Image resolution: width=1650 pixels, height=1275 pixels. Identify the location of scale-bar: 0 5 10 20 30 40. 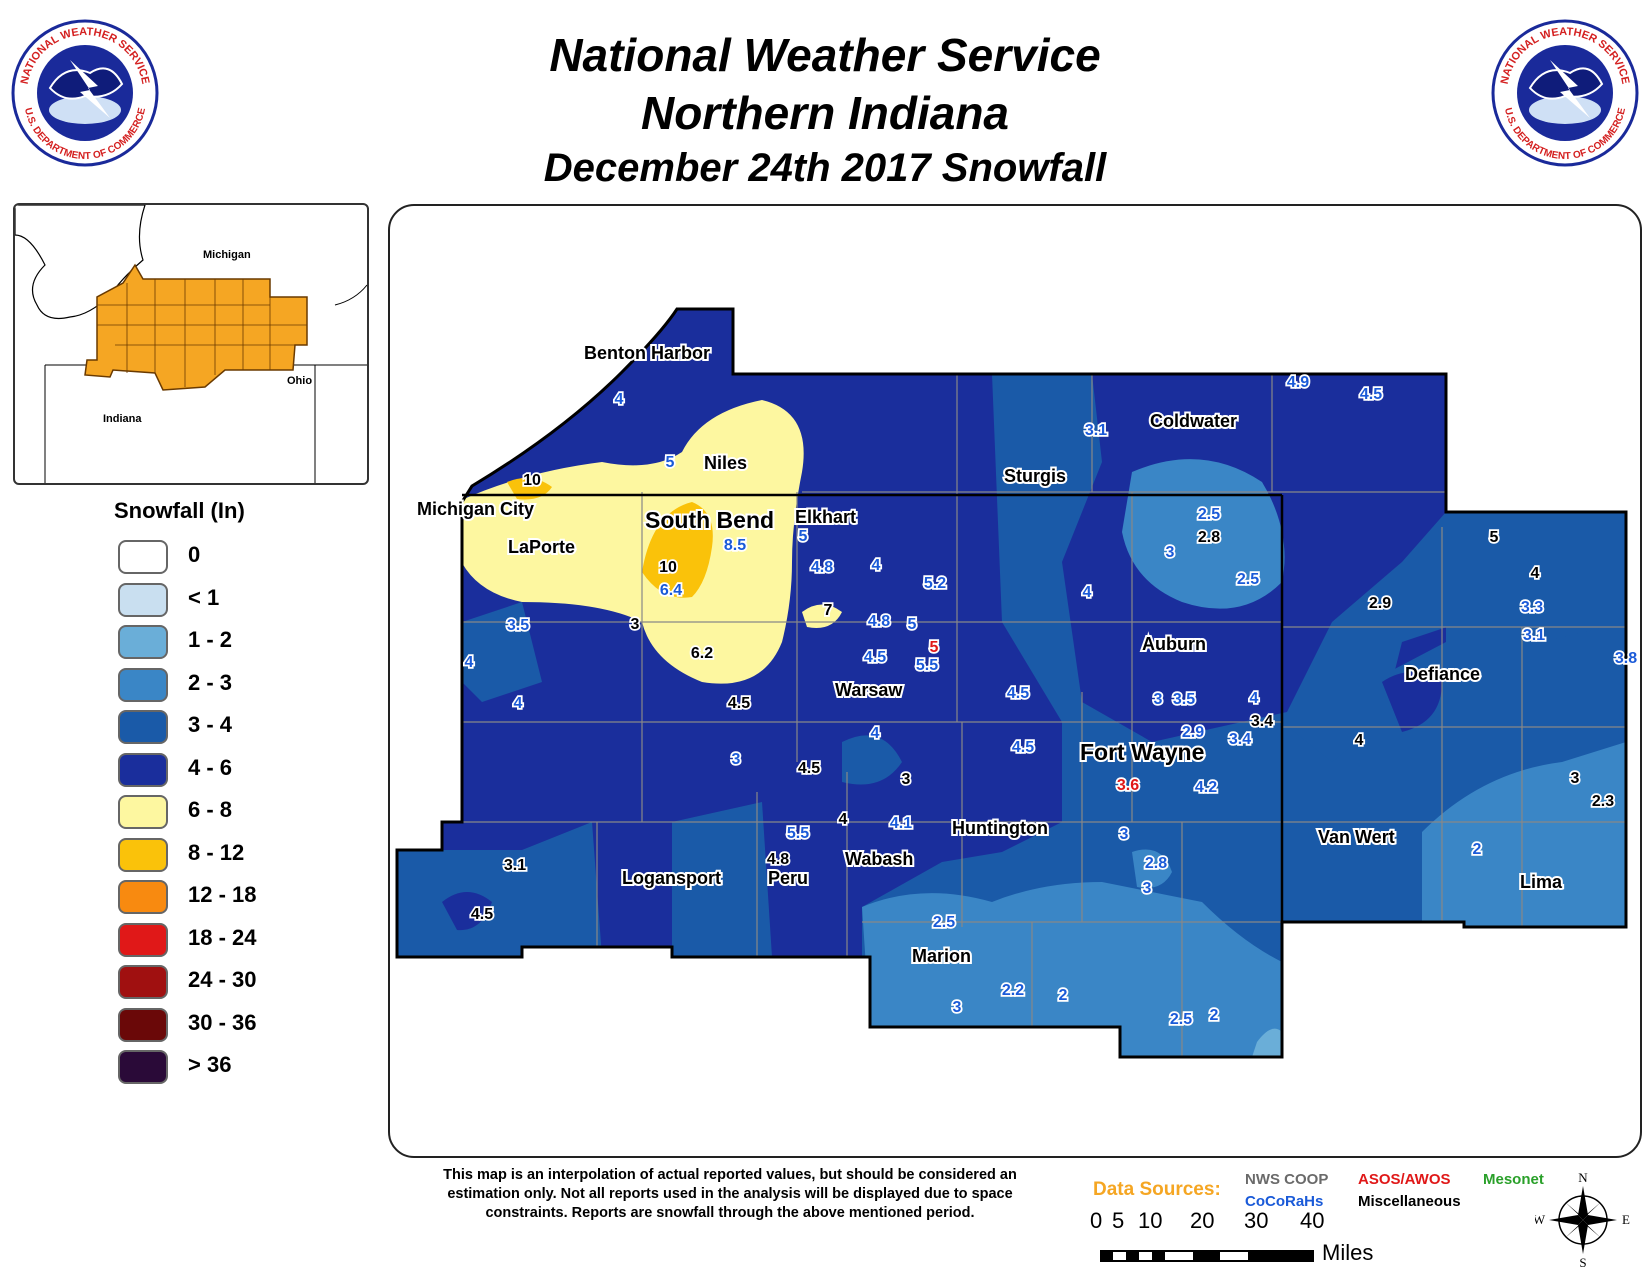
(1220, 1239).